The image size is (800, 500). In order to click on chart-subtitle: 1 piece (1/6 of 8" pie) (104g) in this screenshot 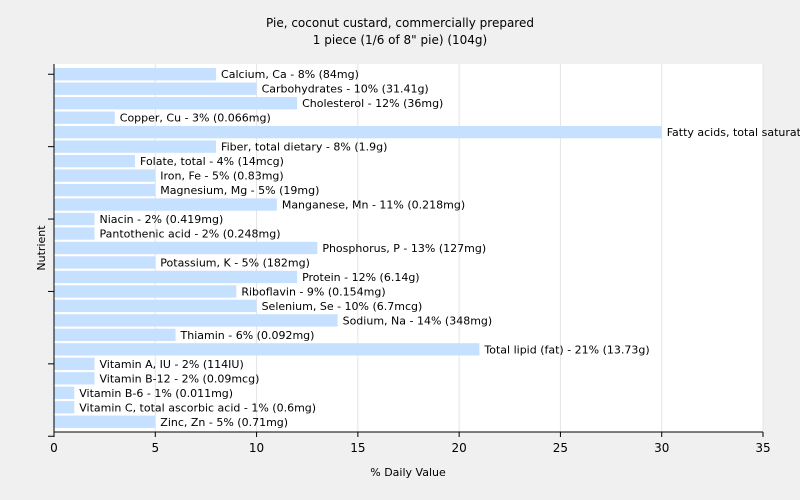, I will do `click(400, 40)`.